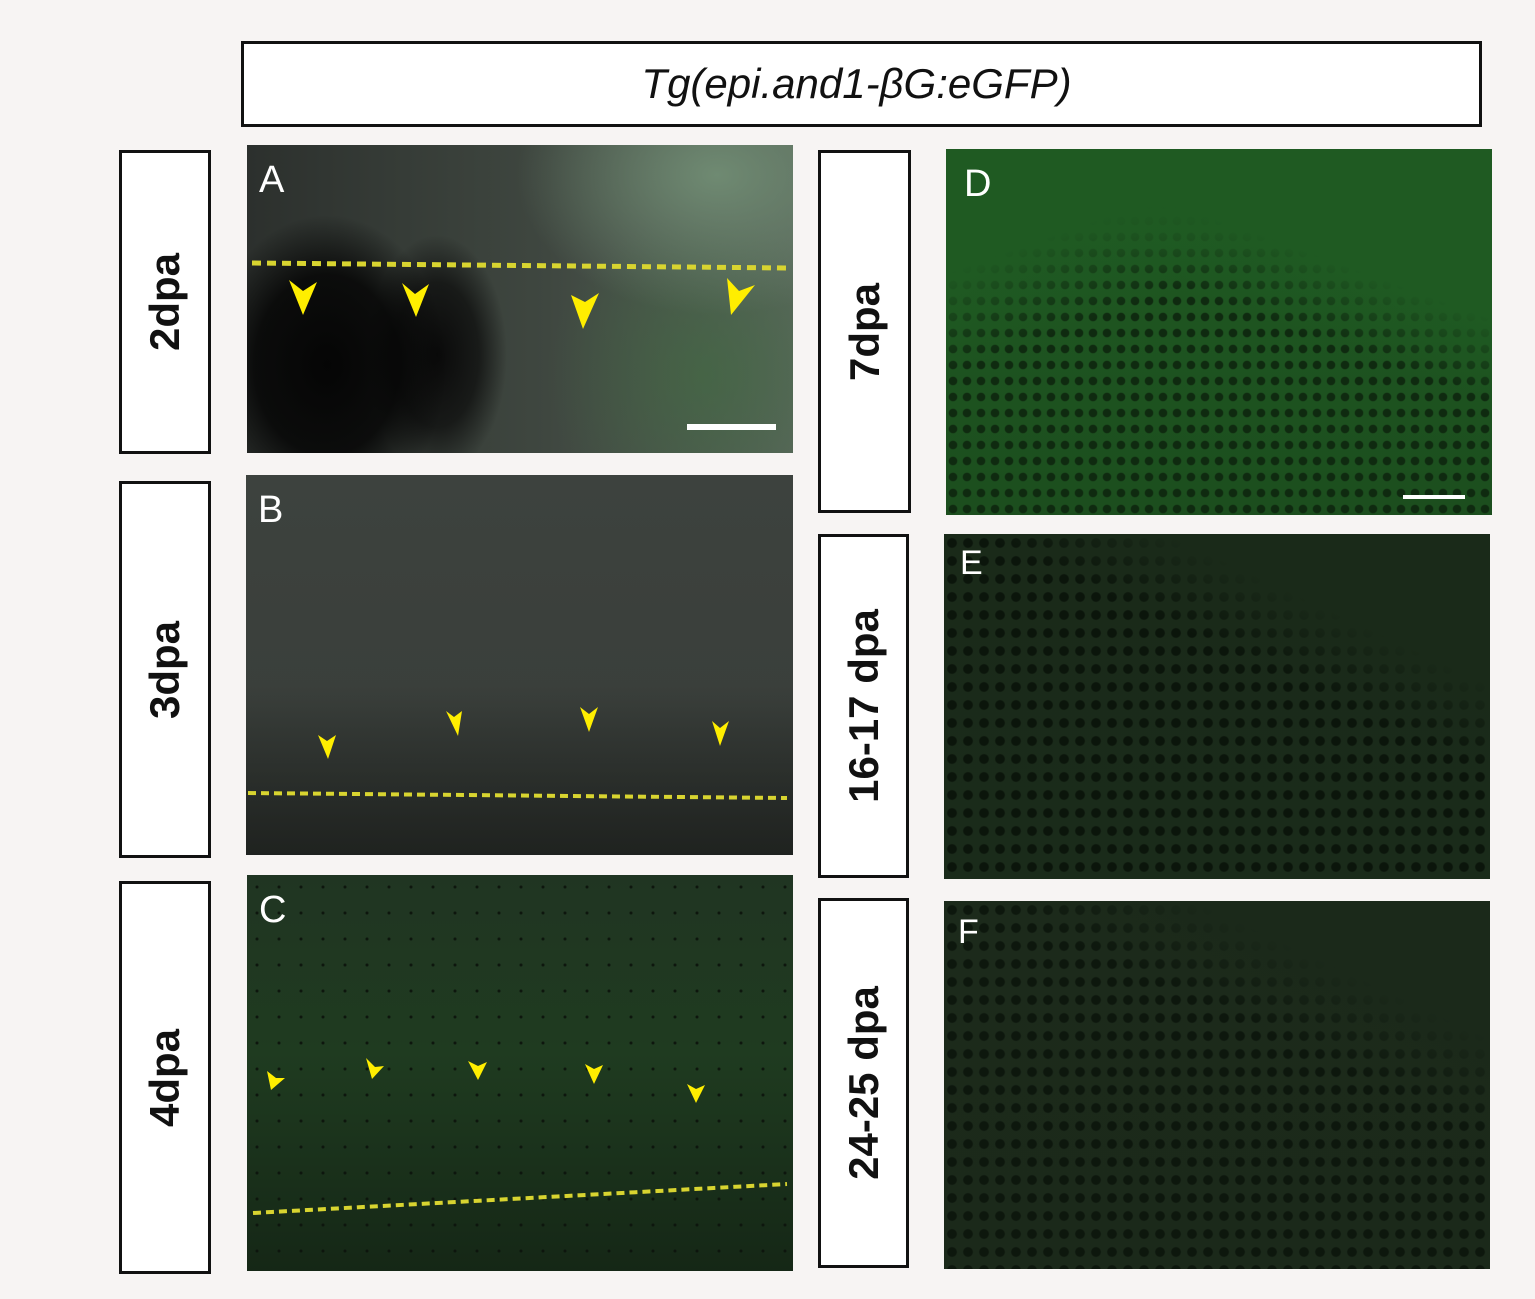  I want to click on micrograph-panel-c: C, so click(520, 1073).